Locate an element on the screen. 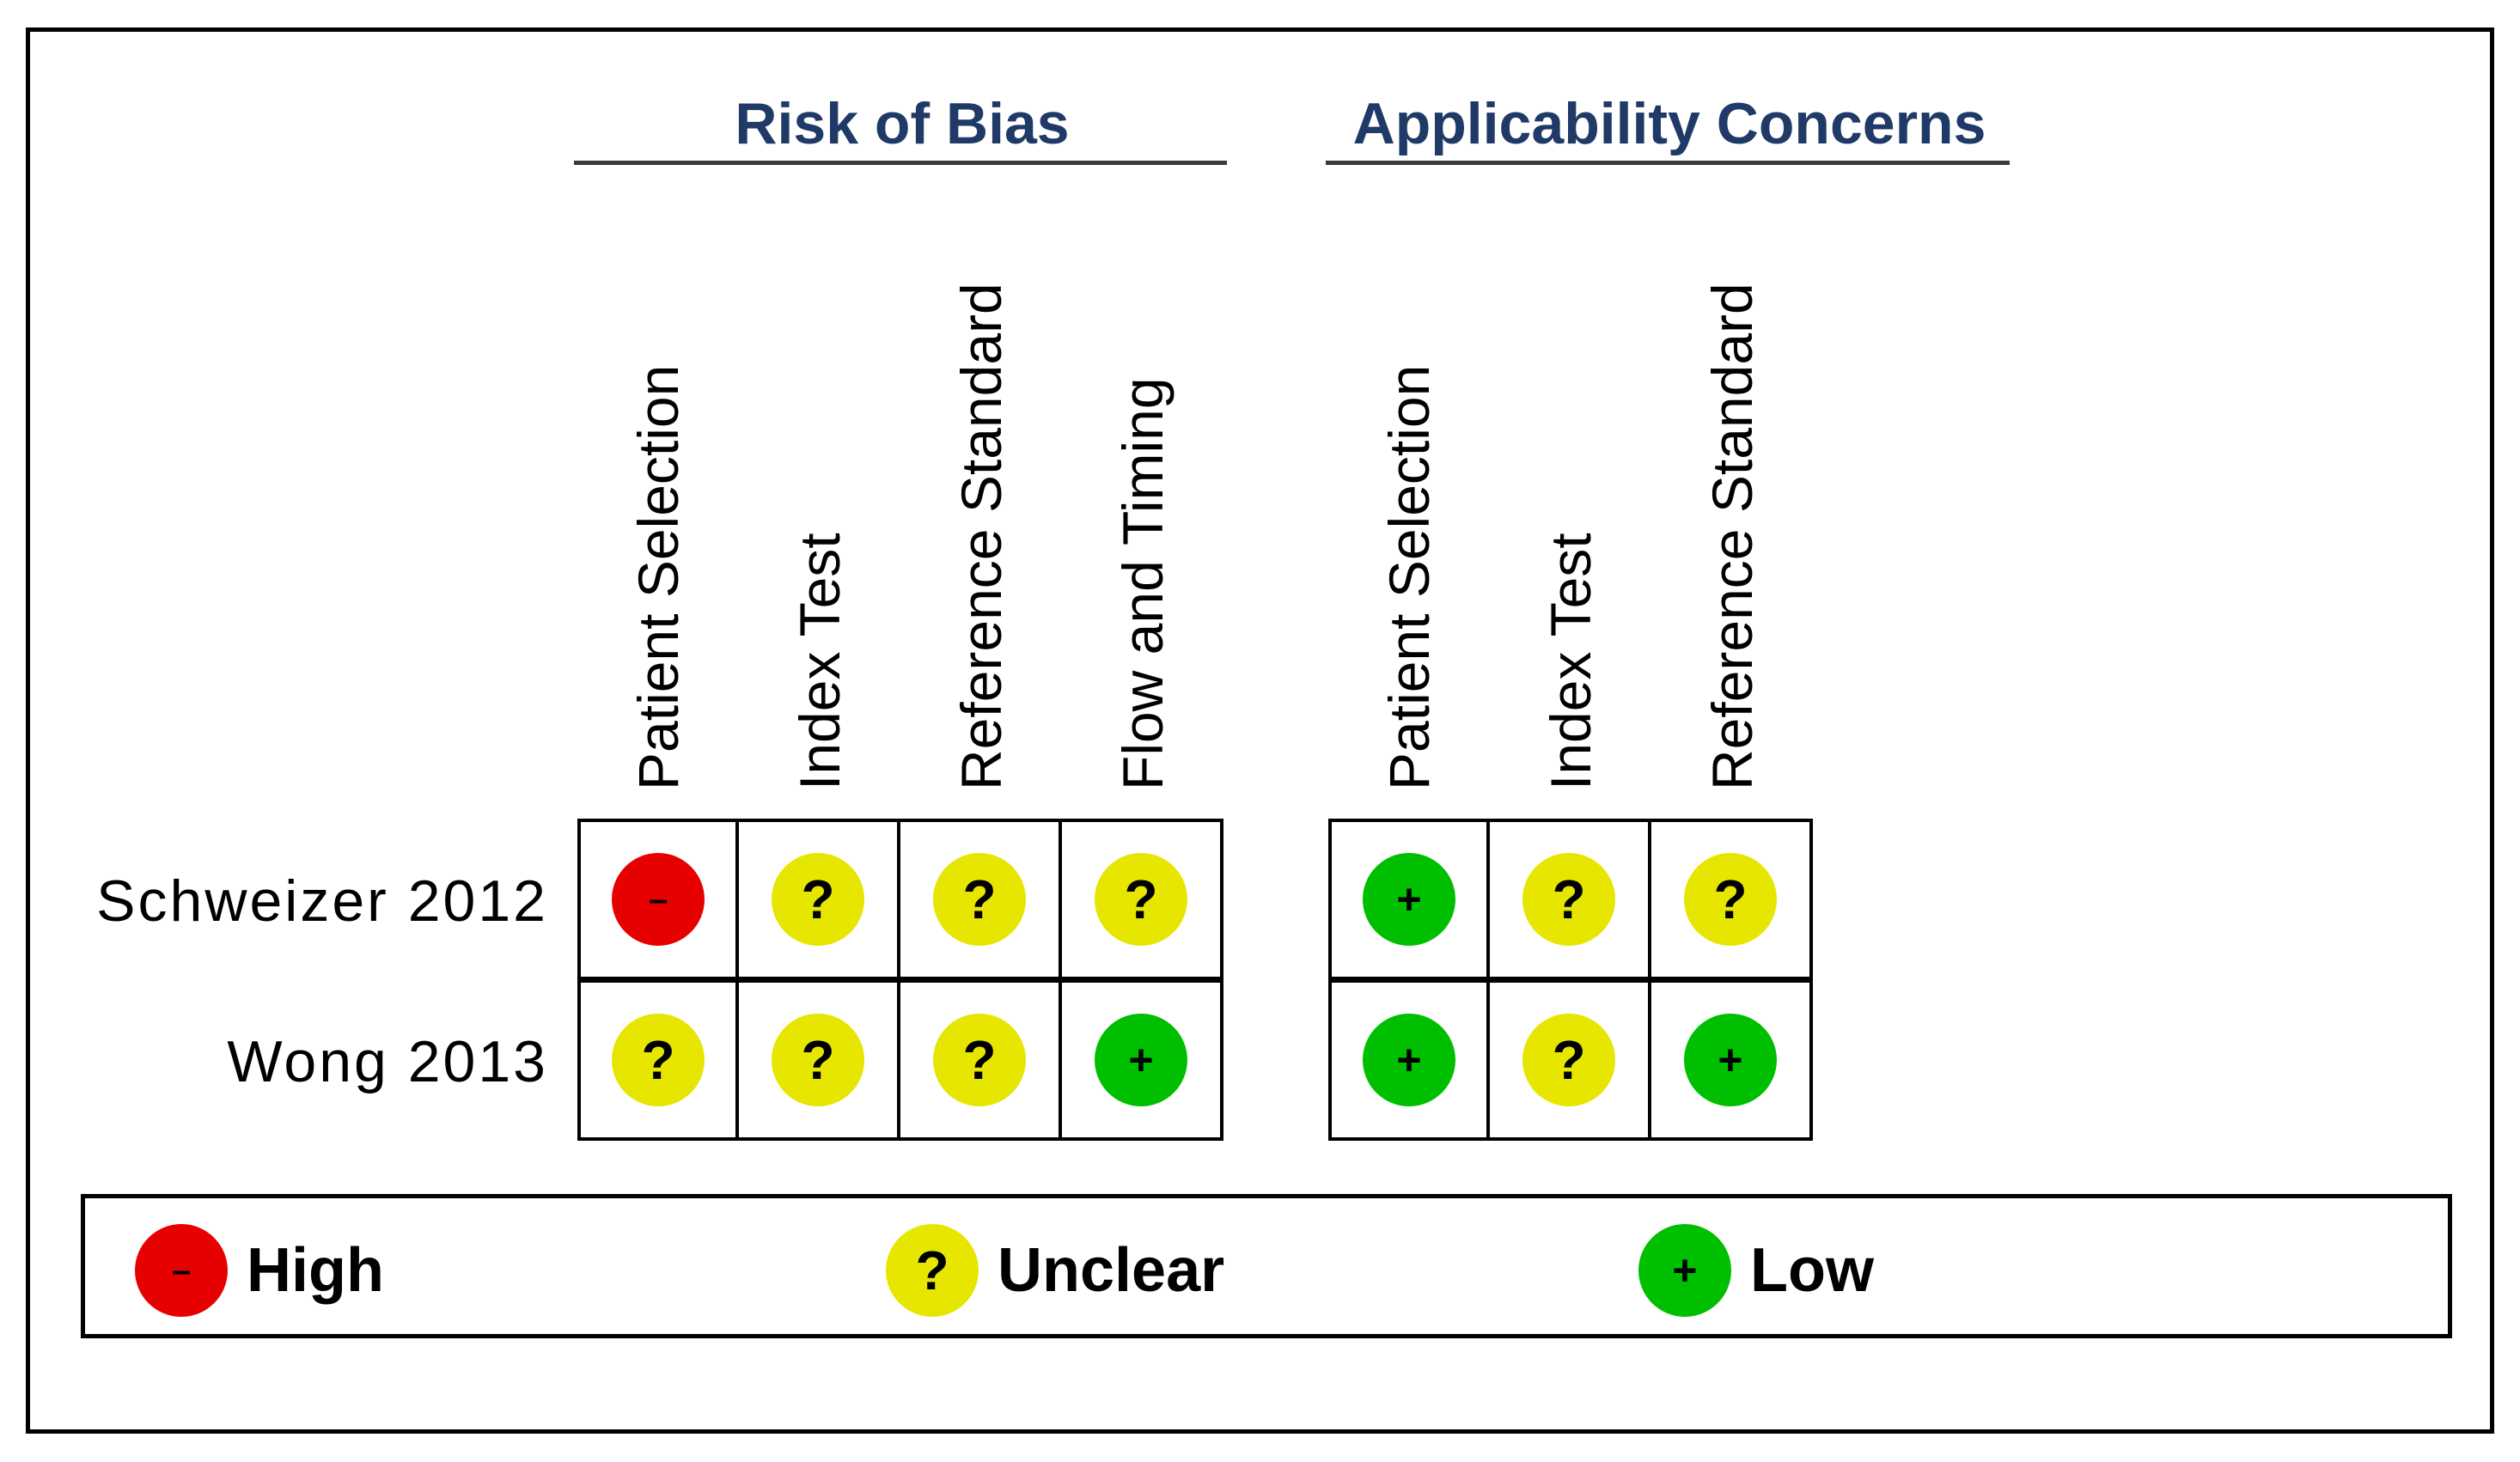  legend-item-low: + Low is located at coordinates (1756, 1271).